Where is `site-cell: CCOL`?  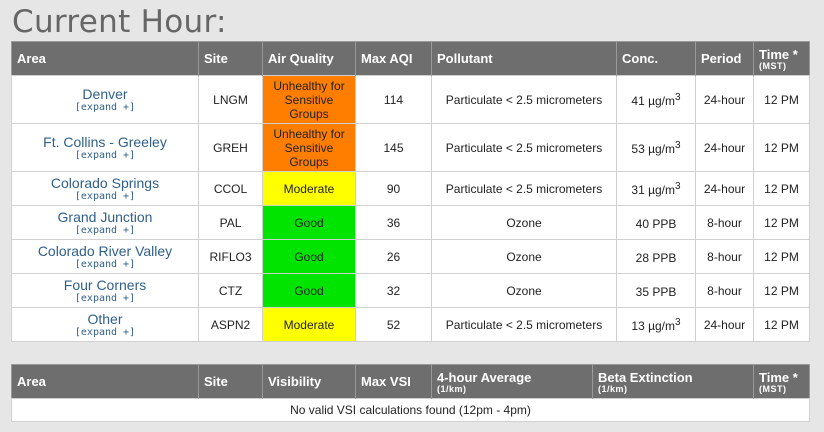 site-cell: CCOL is located at coordinates (230, 188).